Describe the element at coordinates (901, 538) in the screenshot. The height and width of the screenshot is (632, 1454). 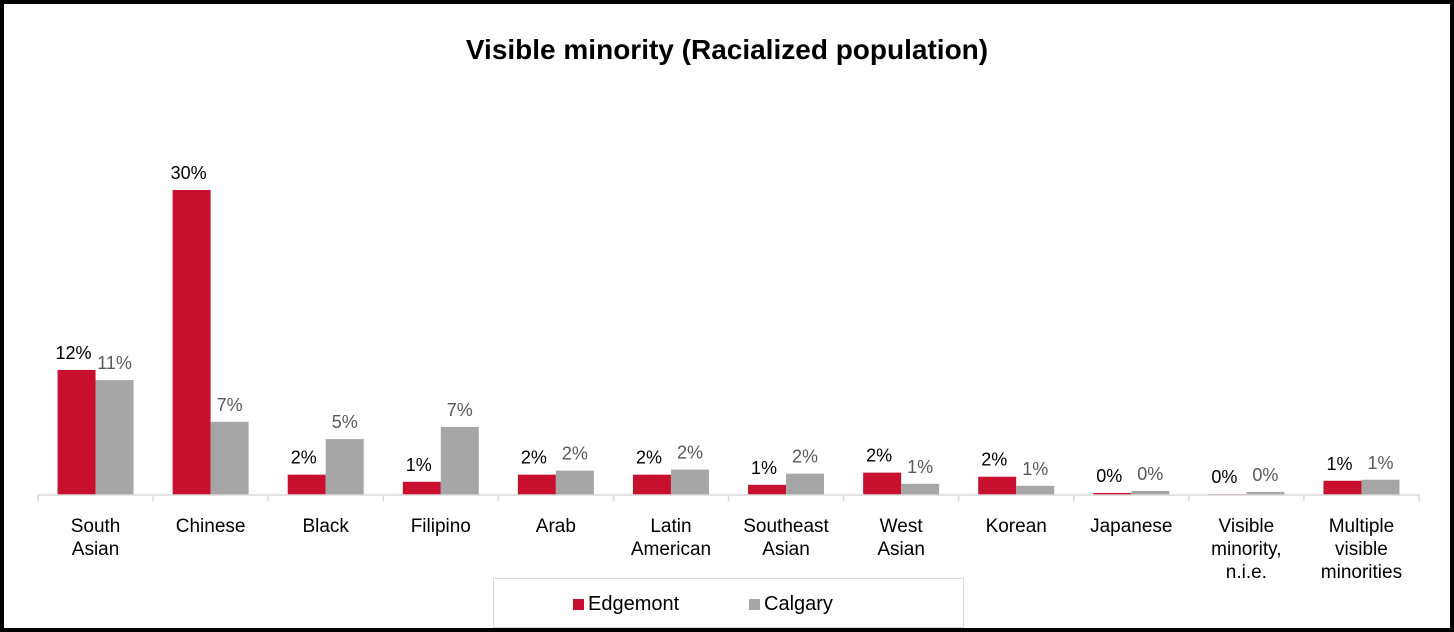
I see `category-label-west-asian: West Asian` at that location.